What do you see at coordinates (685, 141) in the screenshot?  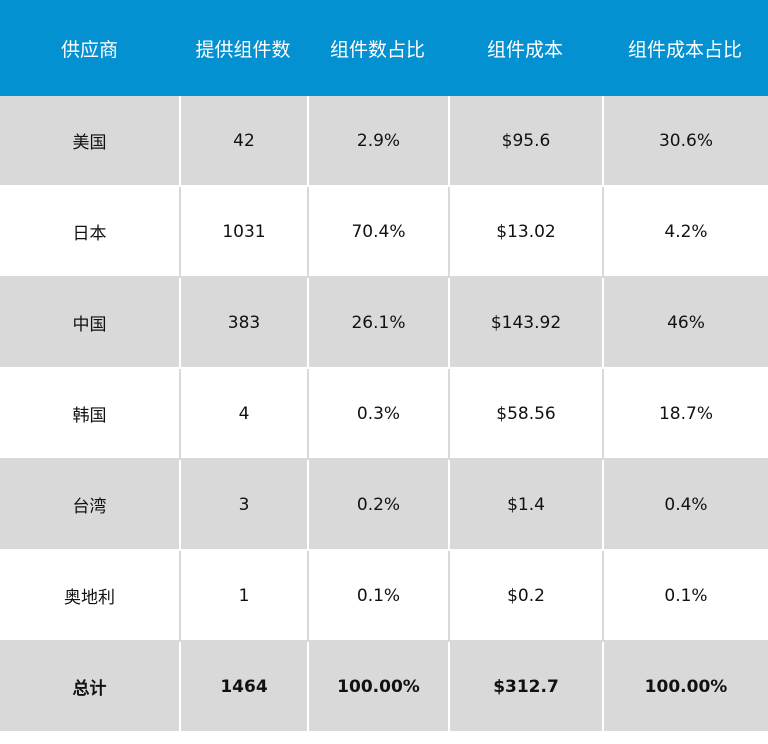 I see `cell-component-cost-share: 30.6%` at bounding box center [685, 141].